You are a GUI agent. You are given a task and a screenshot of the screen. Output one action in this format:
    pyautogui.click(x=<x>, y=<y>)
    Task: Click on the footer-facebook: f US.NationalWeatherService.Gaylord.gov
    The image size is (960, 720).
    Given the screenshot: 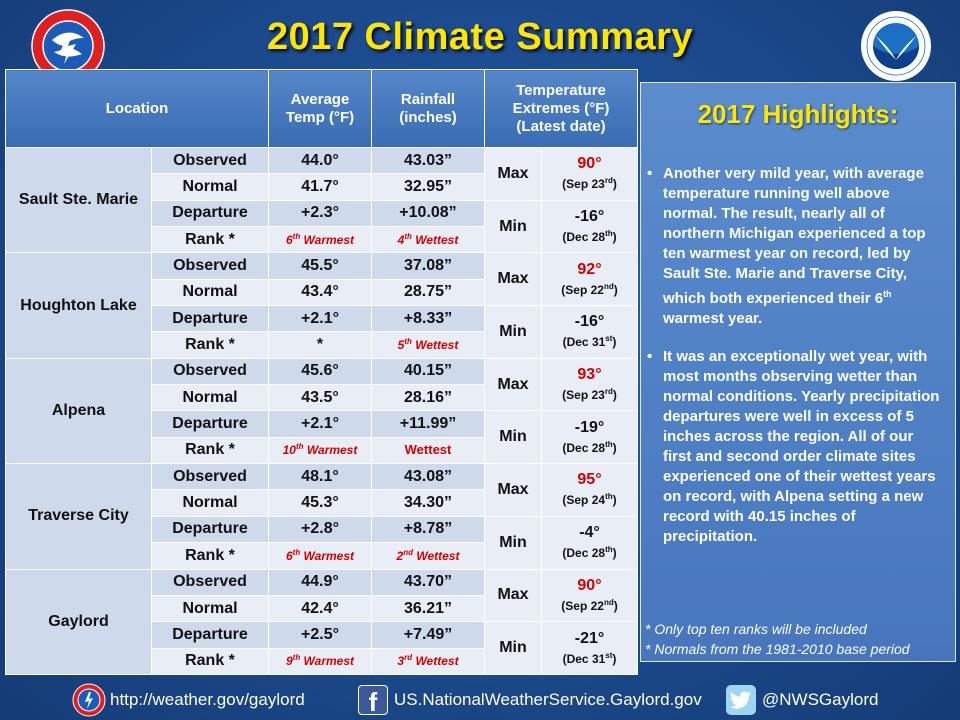 What is the action you would take?
    pyautogui.click(x=530, y=700)
    